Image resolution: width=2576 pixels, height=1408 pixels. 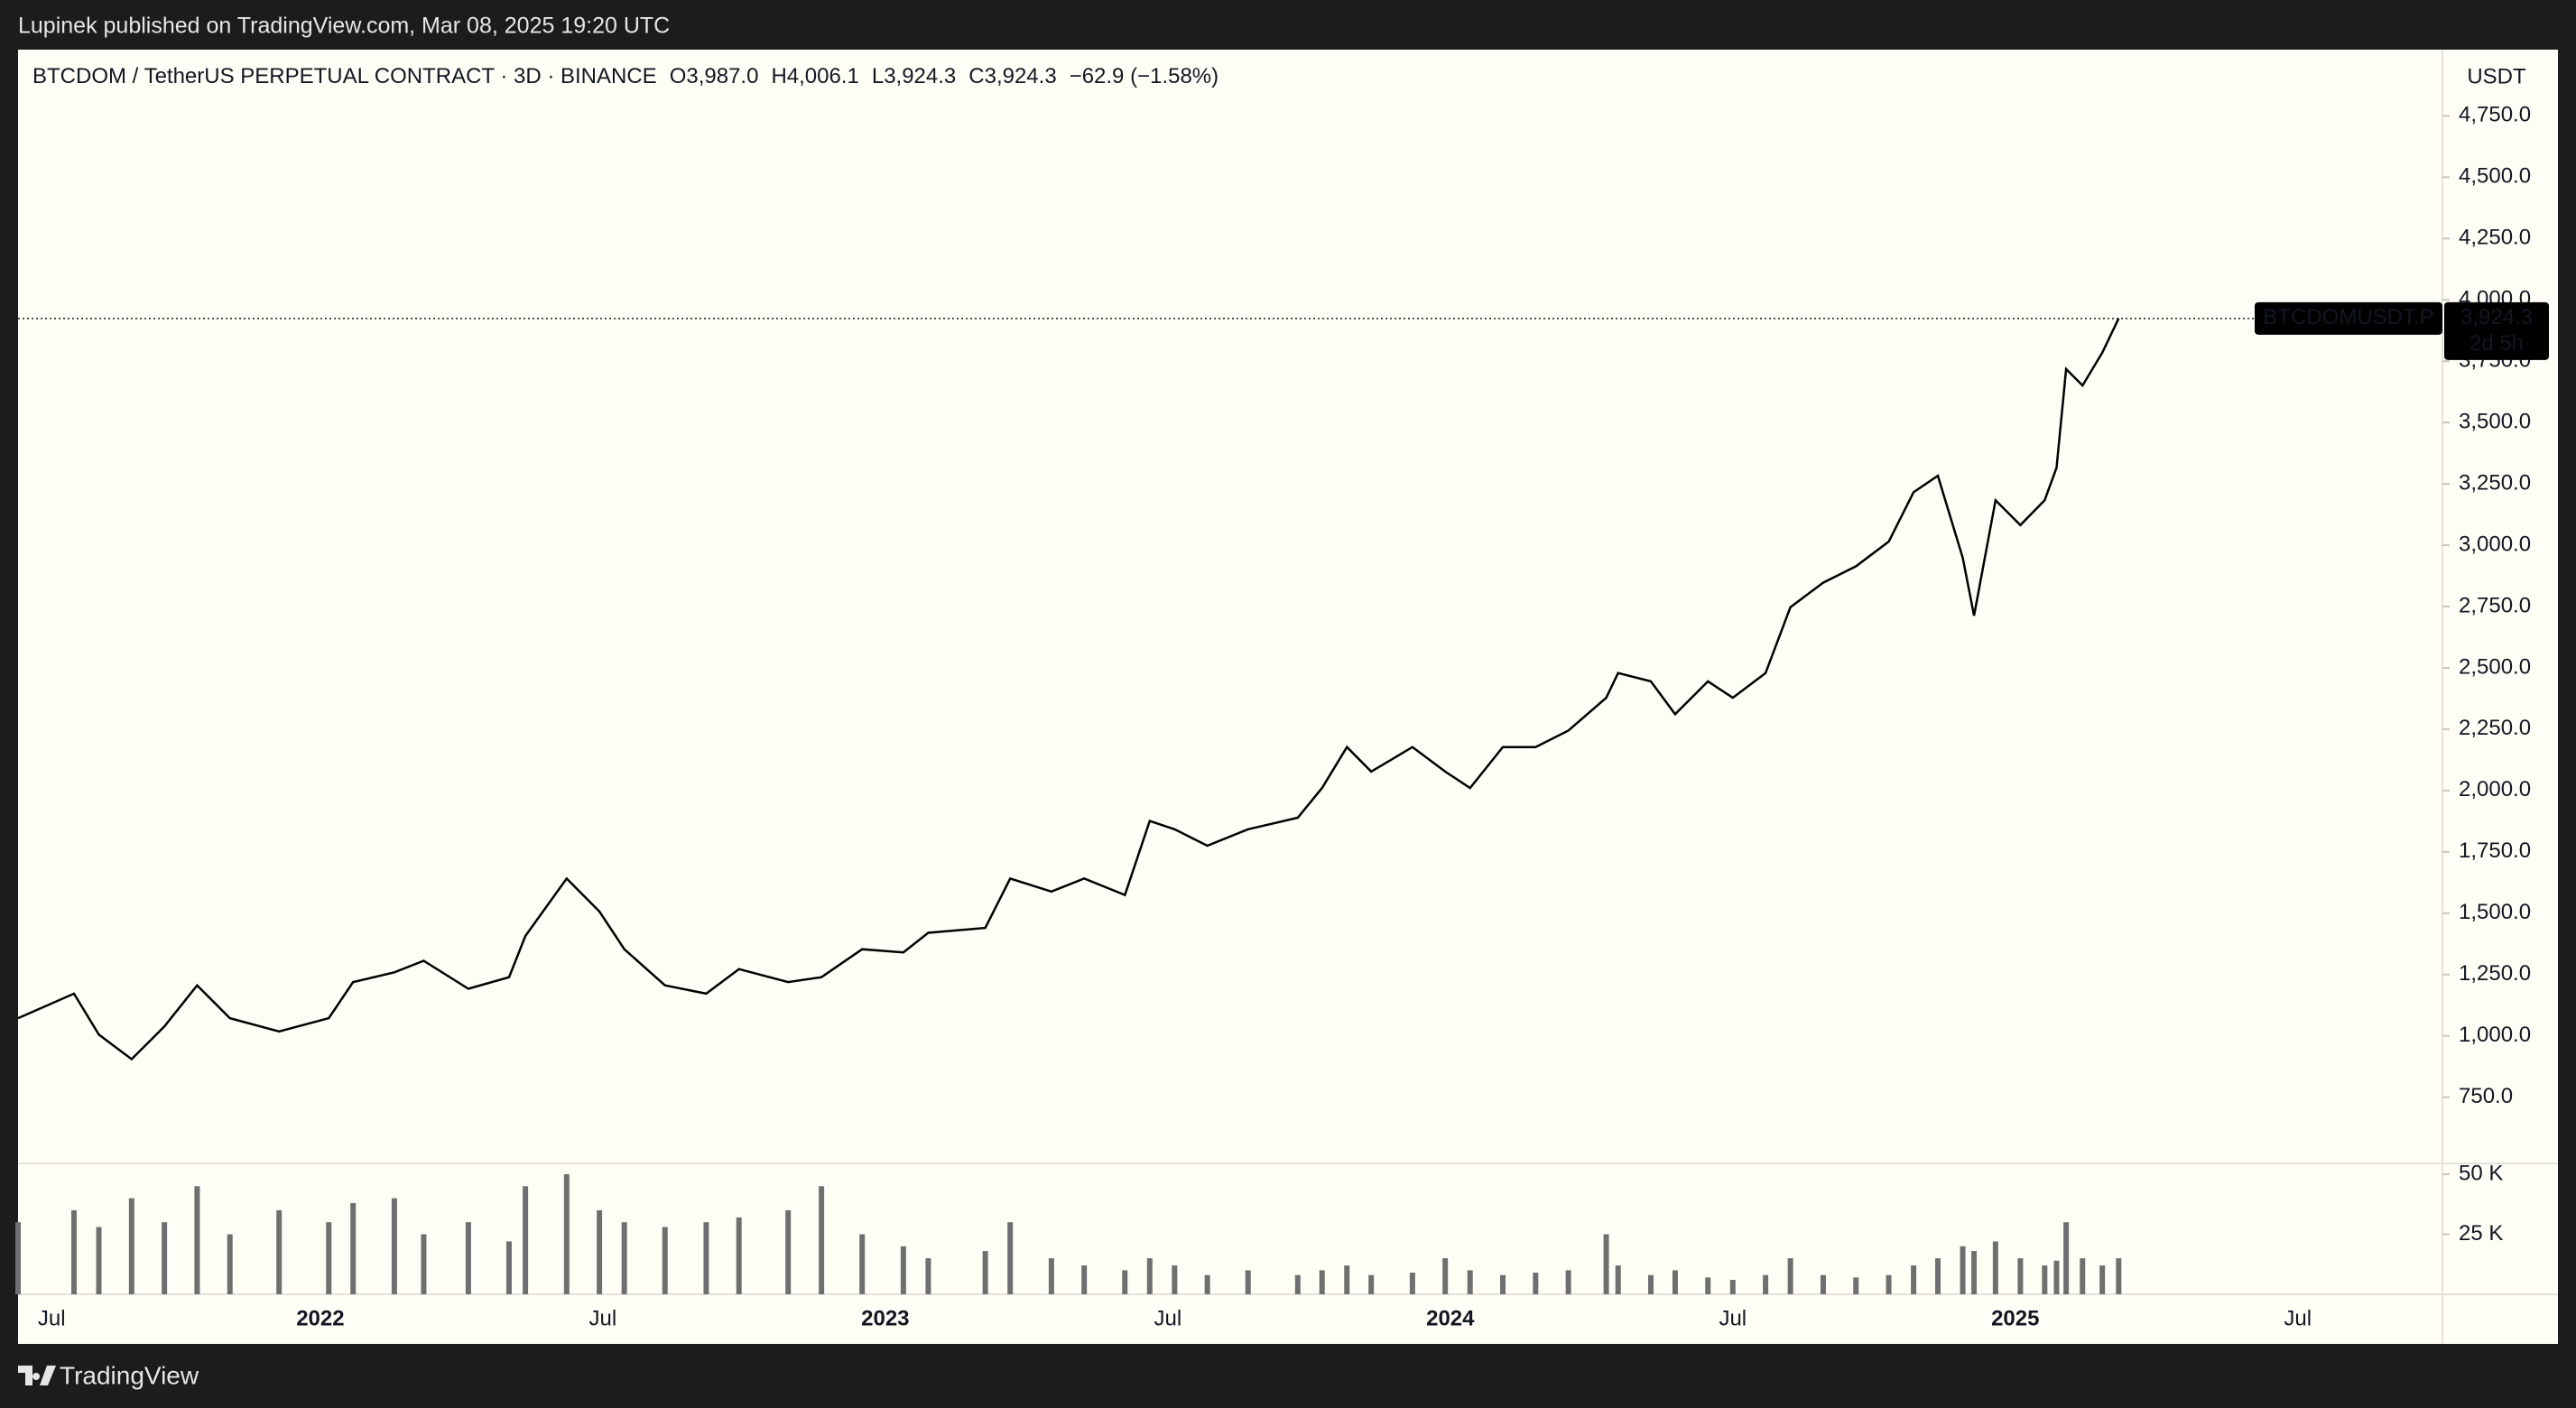 I want to click on symbol-tag: BTCDOMUSDT.P, so click(x=2348, y=317).